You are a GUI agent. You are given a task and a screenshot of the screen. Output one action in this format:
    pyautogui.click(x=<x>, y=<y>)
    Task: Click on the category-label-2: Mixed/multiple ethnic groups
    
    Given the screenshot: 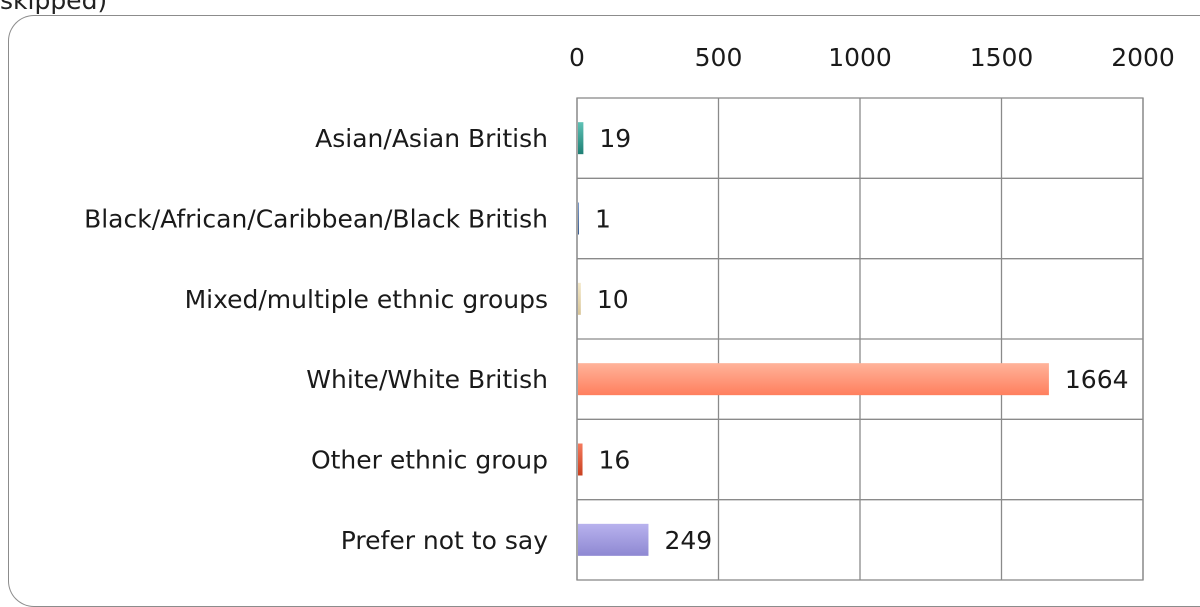 What is the action you would take?
    pyautogui.click(x=366, y=299)
    